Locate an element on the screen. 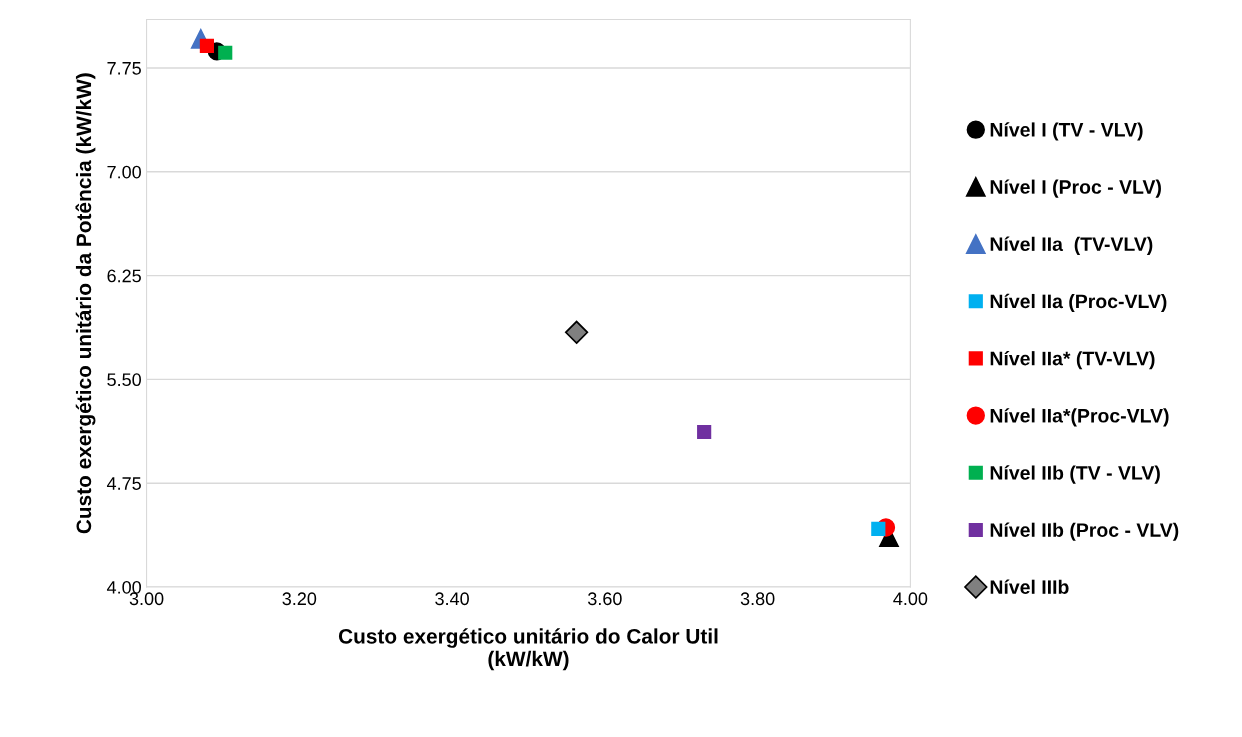 The height and width of the screenshot is (737, 1242). y-tick-label: 5.50 is located at coordinates (124, 380).